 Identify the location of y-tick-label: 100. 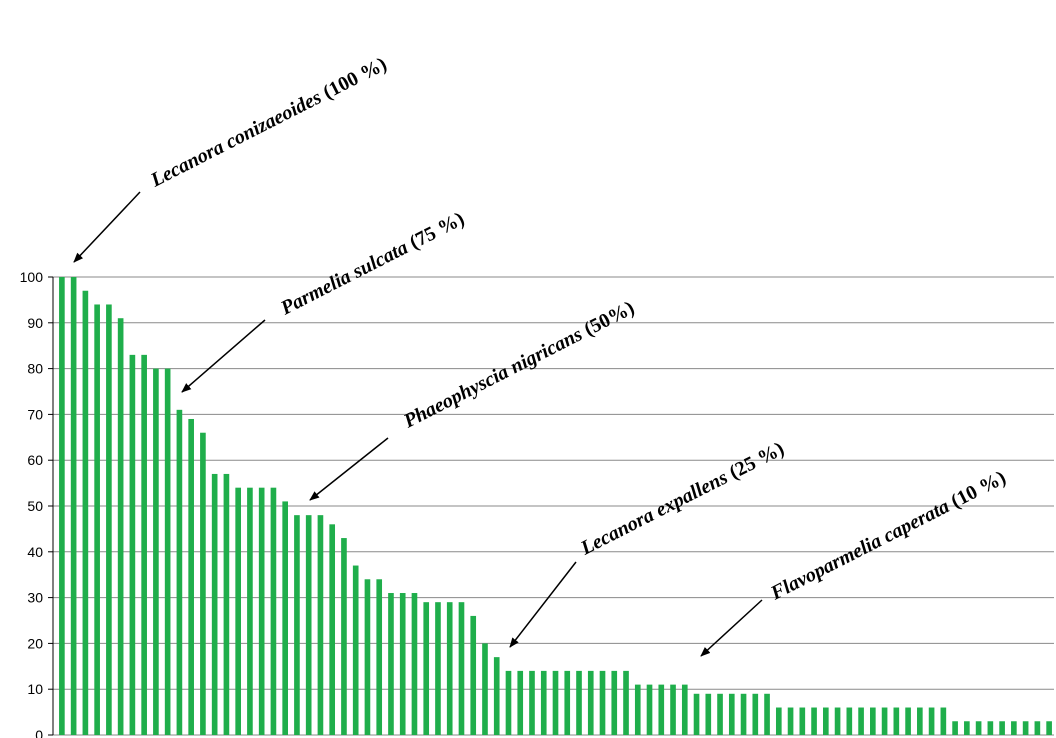
(32, 277).